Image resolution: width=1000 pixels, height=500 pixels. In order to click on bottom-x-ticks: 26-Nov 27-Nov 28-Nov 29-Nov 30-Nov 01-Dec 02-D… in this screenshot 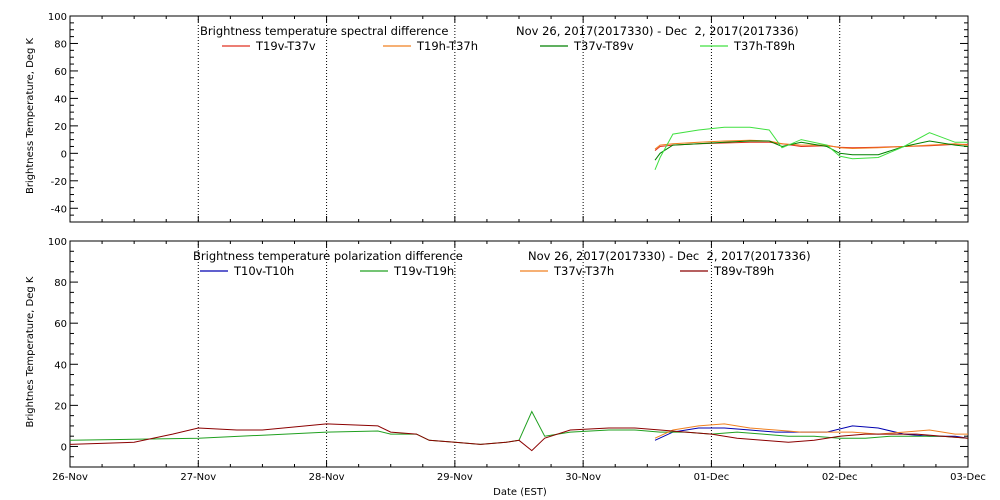, I will do `click(519, 477)`.